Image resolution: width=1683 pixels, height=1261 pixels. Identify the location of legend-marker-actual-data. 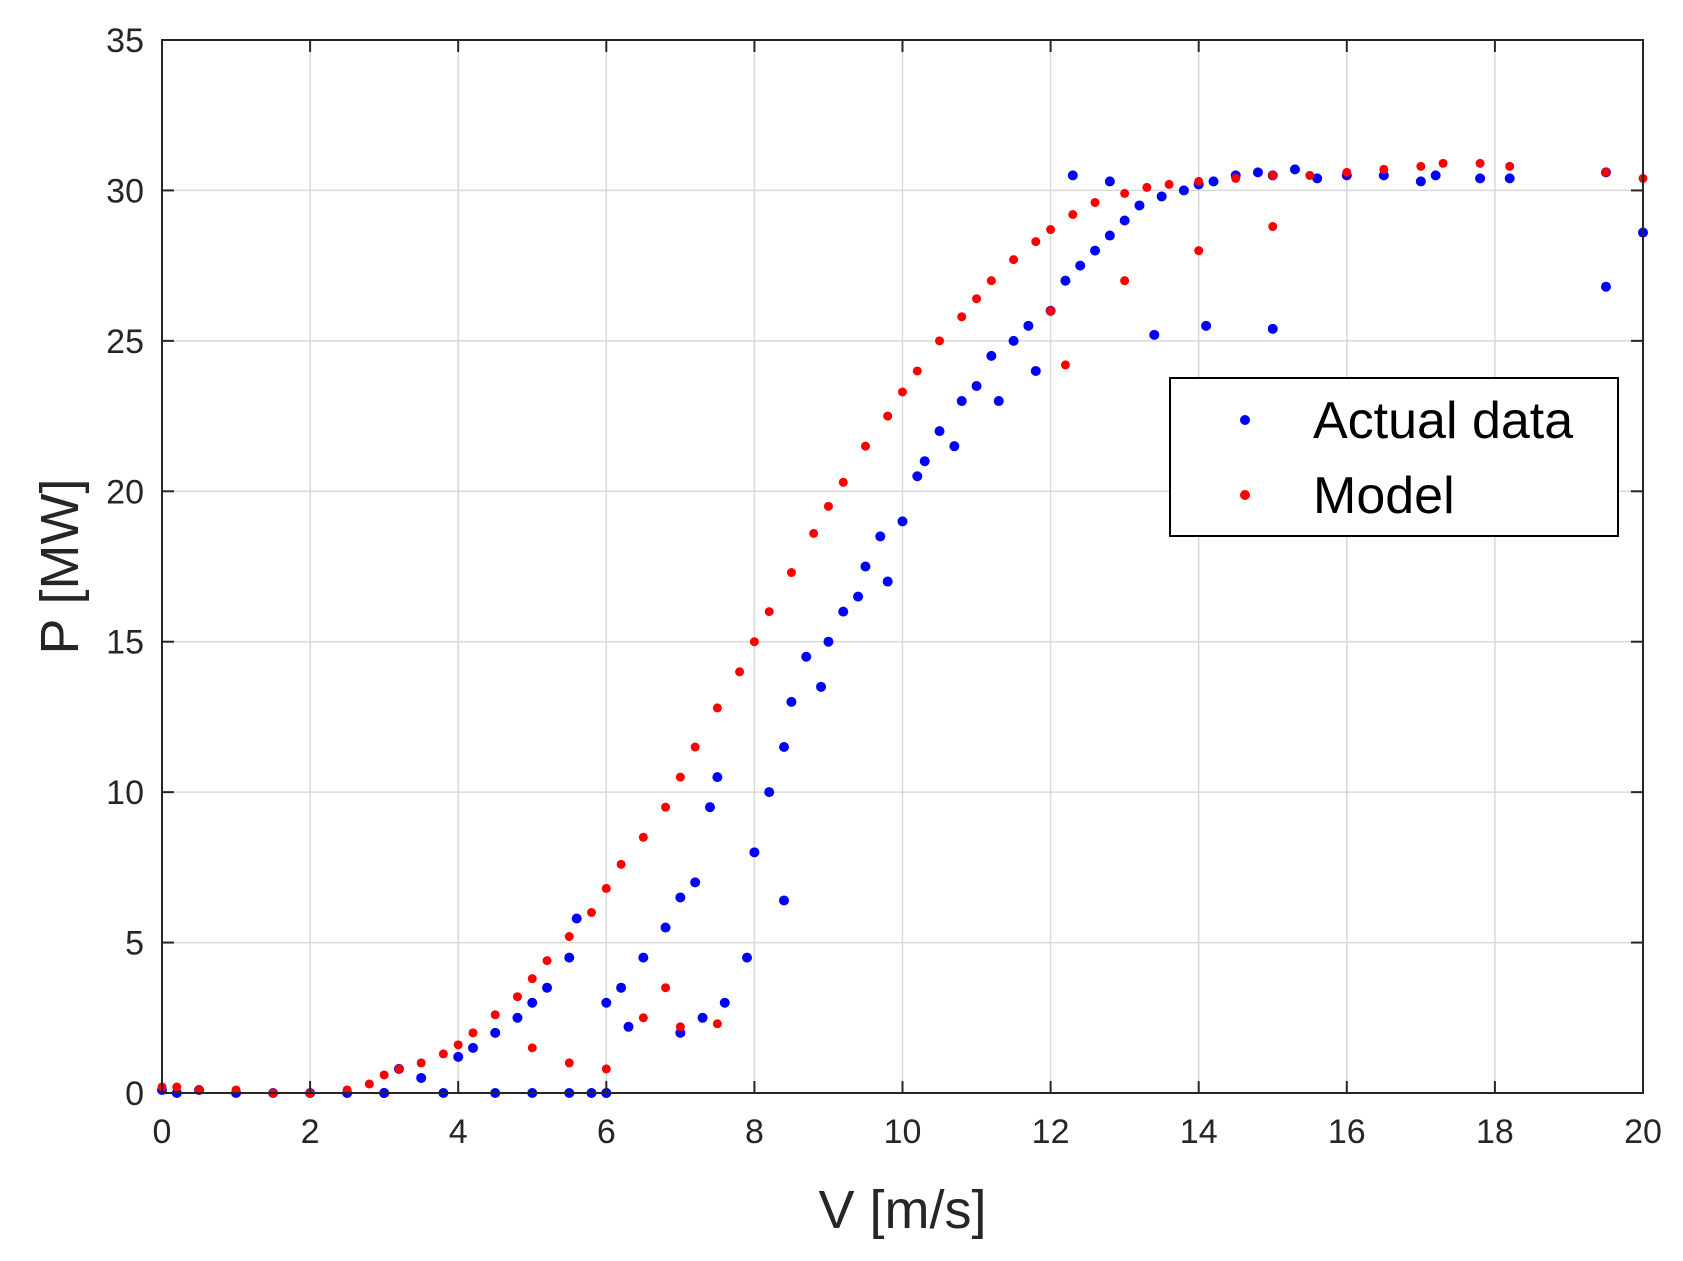
(1245, 420).